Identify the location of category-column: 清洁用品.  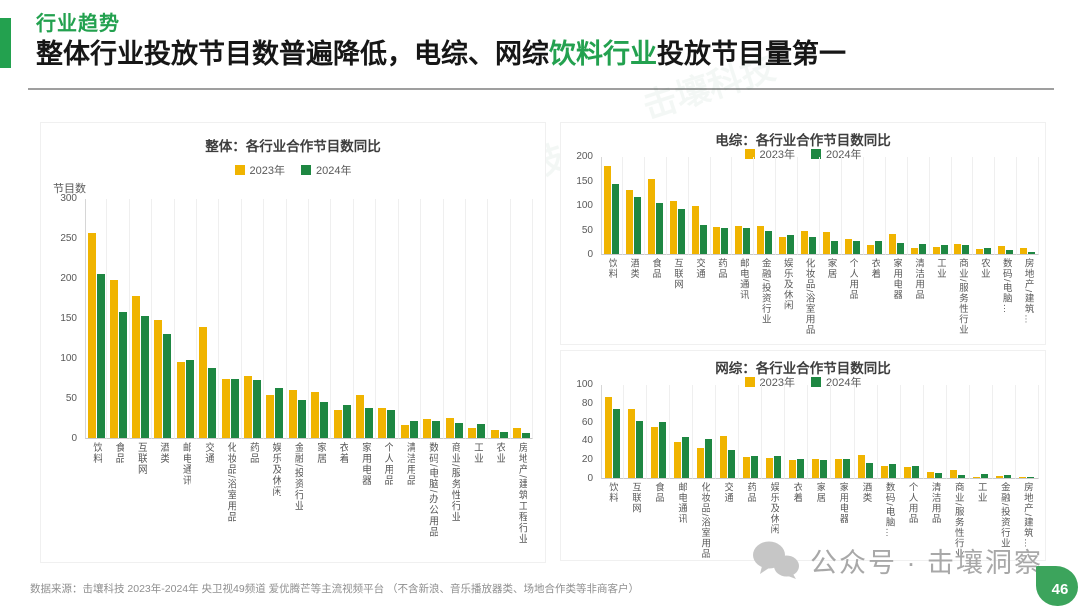
(918, 250).